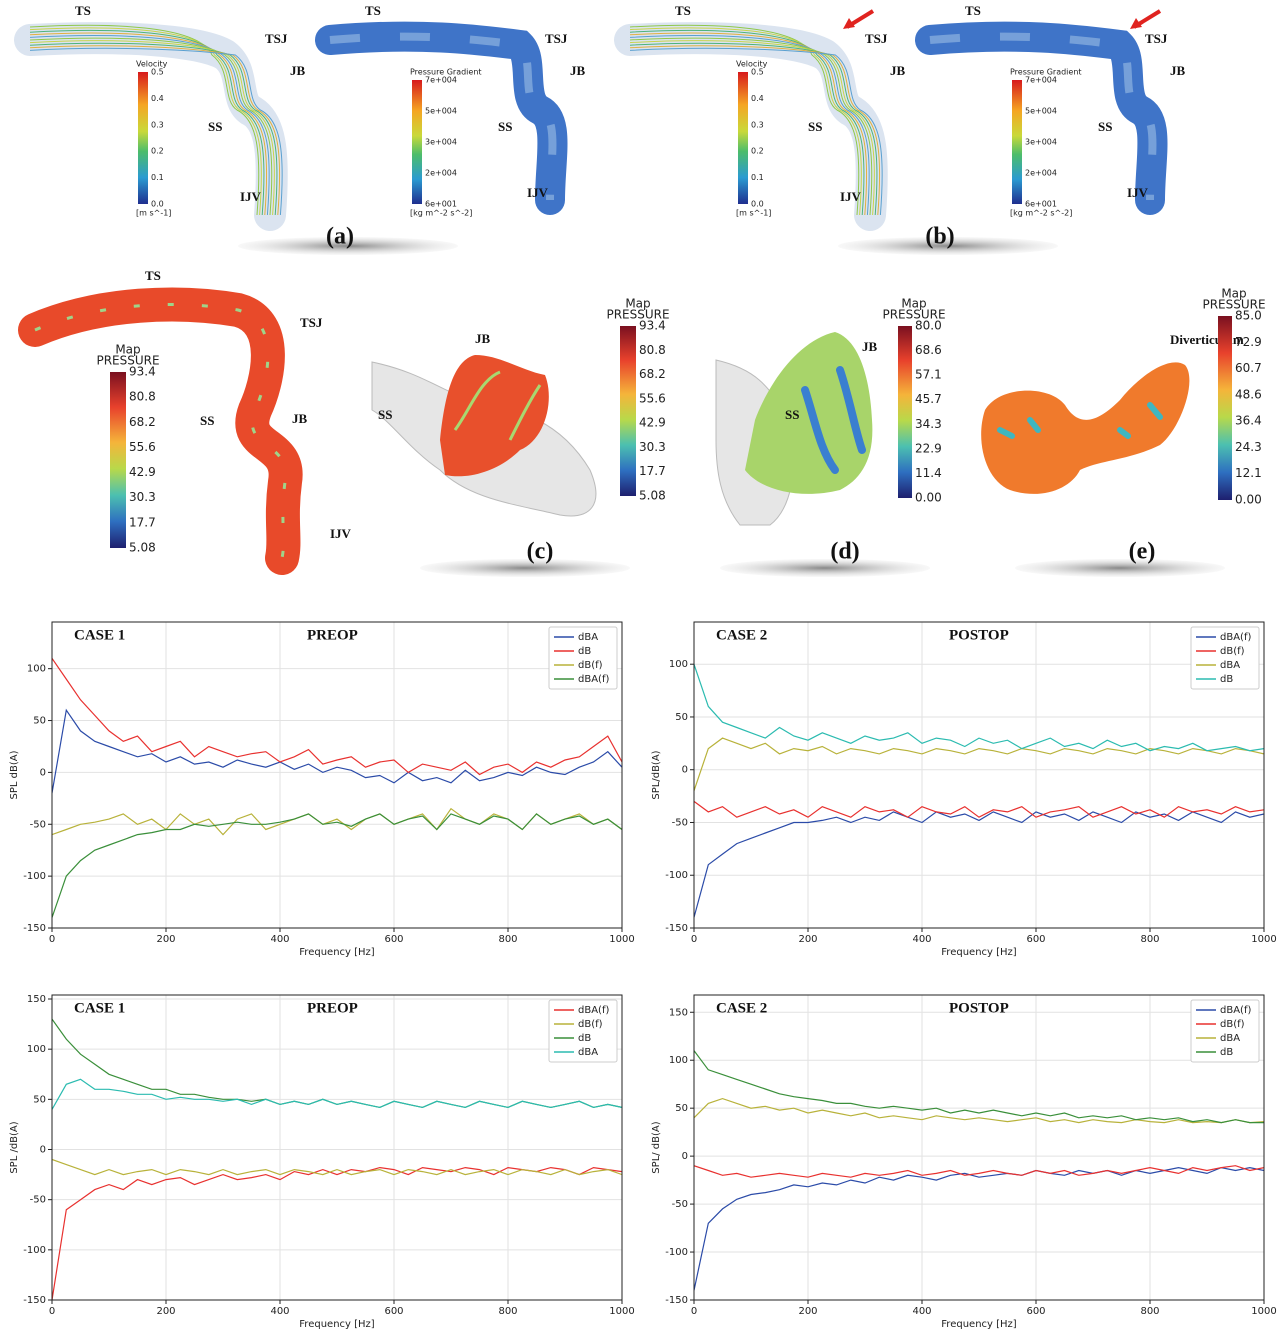 This screenshot has width=1288, height=1333. Describe the element at coordinates (142, 397) in the screenshot. I see `colorbar-tick: 80.8` at that location.